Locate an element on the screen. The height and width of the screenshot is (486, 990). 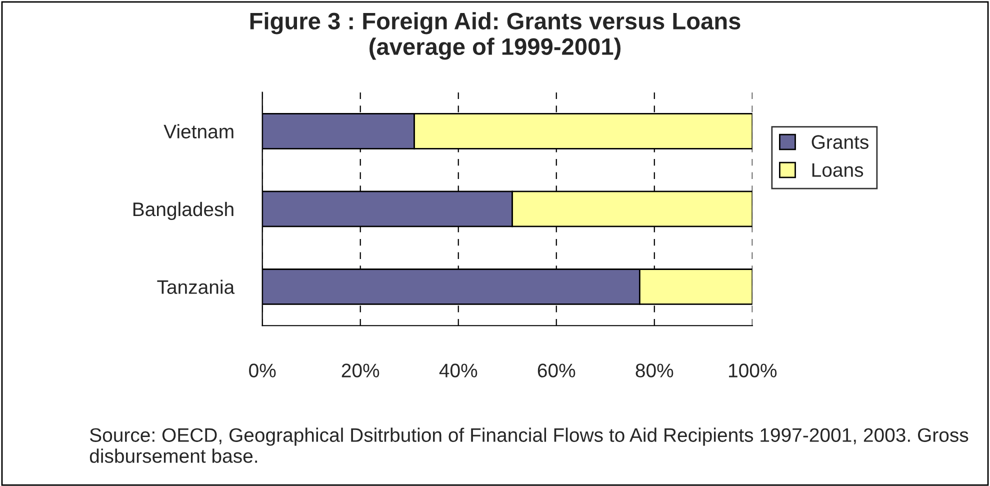
y-tick-label: Tanzania is located at coordinates (196, 287).